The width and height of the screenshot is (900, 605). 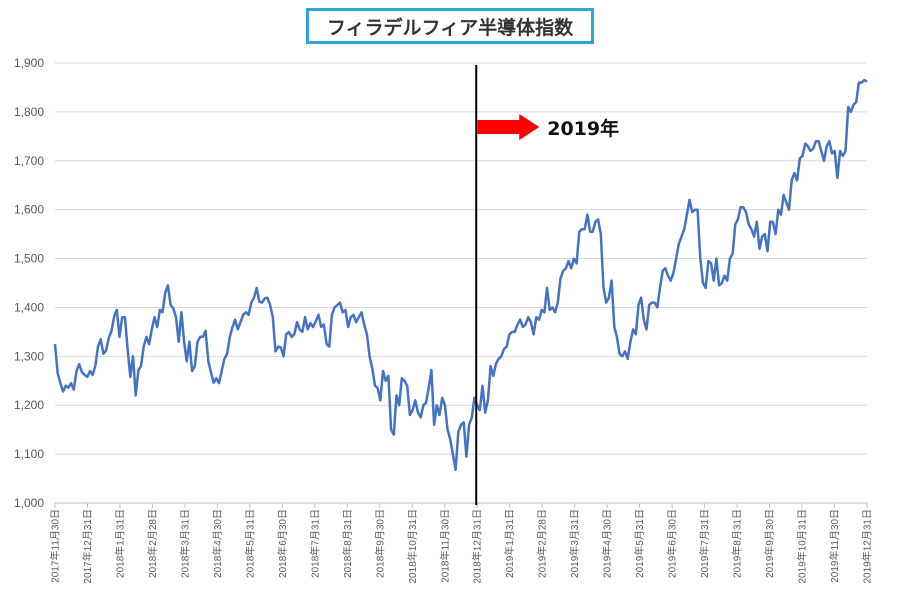 I want to click on x-tick-label: 2018年12月31日, so click(x=477, y=546).